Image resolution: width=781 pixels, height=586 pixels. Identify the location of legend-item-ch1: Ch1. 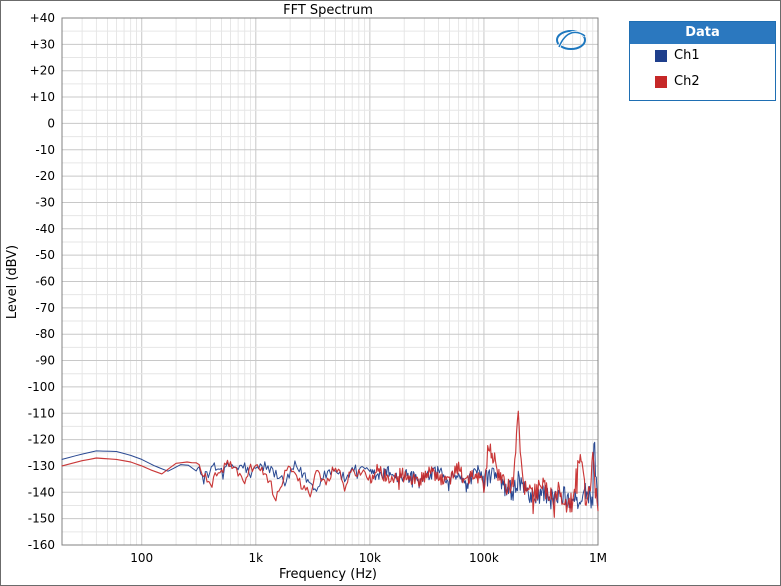
(702, 57).